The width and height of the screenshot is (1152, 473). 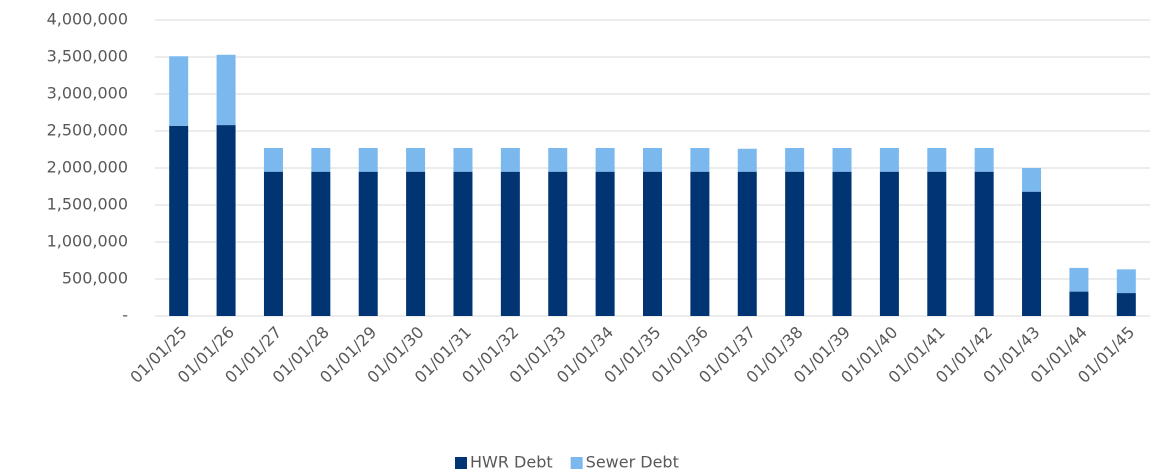 What do you see at coordinates (87, 93) in the screenshot?
I see `y-tick-label: 3,000,000` at bounding box center [87, 93].